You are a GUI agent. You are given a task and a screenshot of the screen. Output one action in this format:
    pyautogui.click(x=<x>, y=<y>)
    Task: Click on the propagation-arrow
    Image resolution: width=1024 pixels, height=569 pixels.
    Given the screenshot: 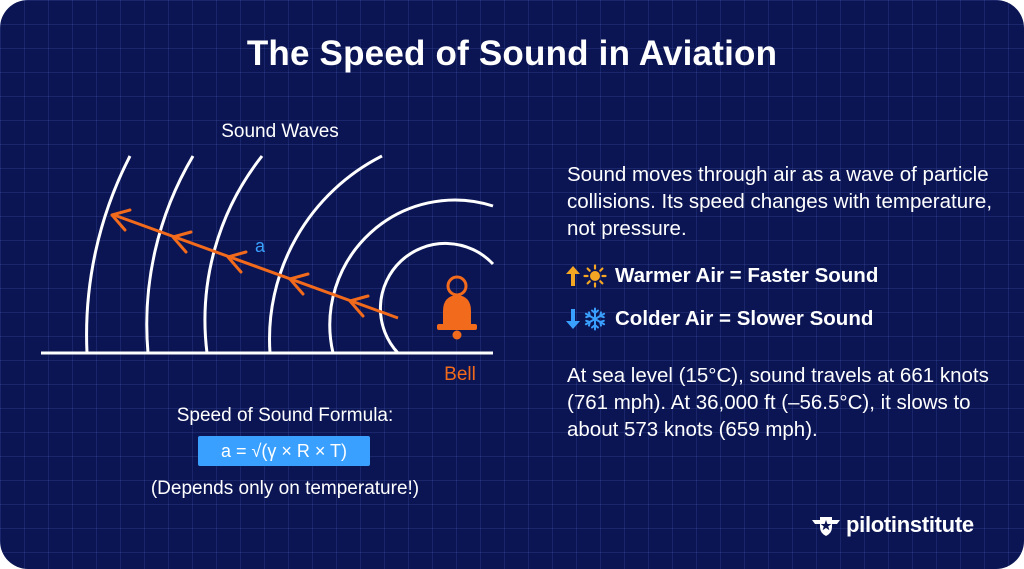 What is the action you would take?
    pyautogui.click(x=256, y=266)
    